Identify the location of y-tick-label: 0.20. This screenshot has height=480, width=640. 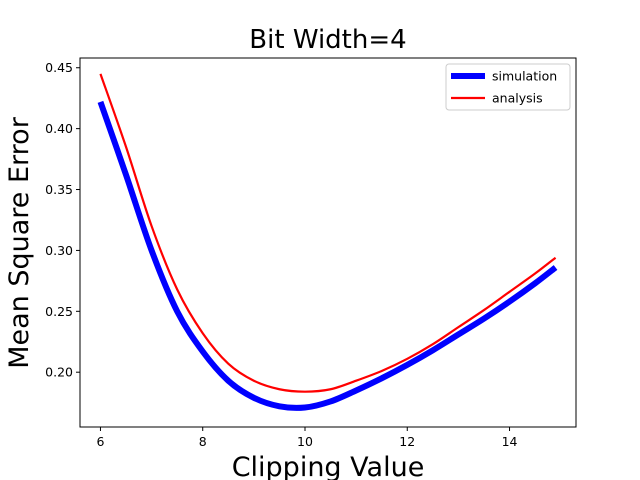
(59, 372).